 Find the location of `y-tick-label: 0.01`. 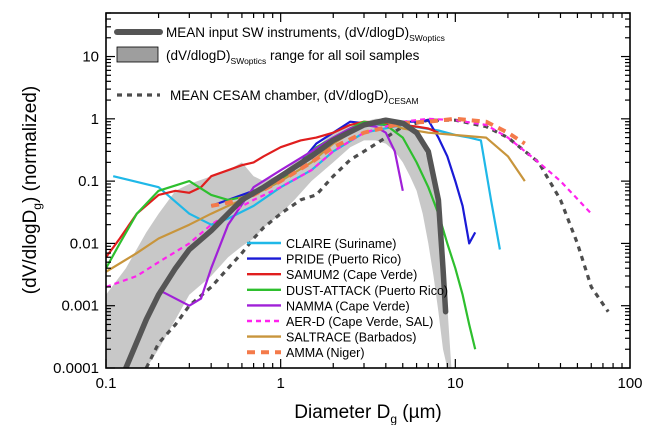

y-tick-label: 0.01 is located at coordinates (84, 243).